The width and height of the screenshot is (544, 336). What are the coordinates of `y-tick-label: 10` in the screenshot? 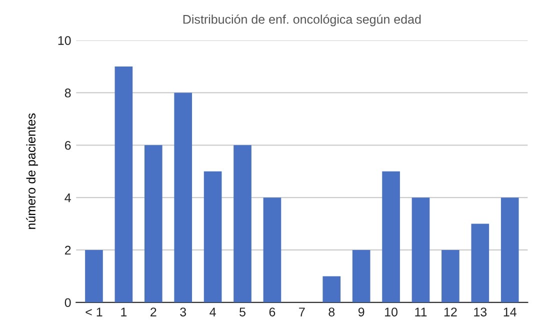 It's located at (64, 40).